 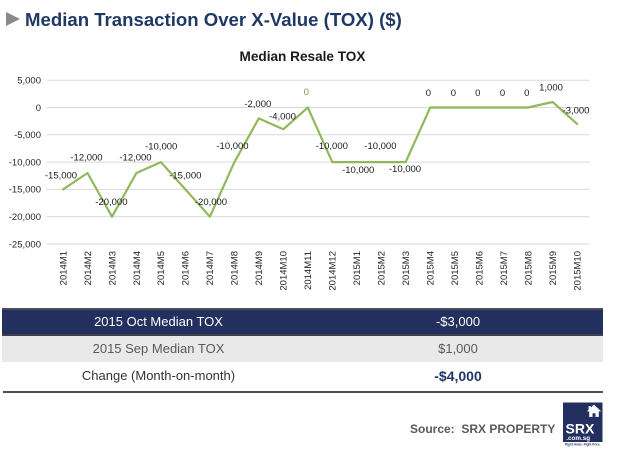 What do you see at coordinates (27, 135) in the screenshot?
I see `svg-text: -5,000` at bounding box center [27, 135].